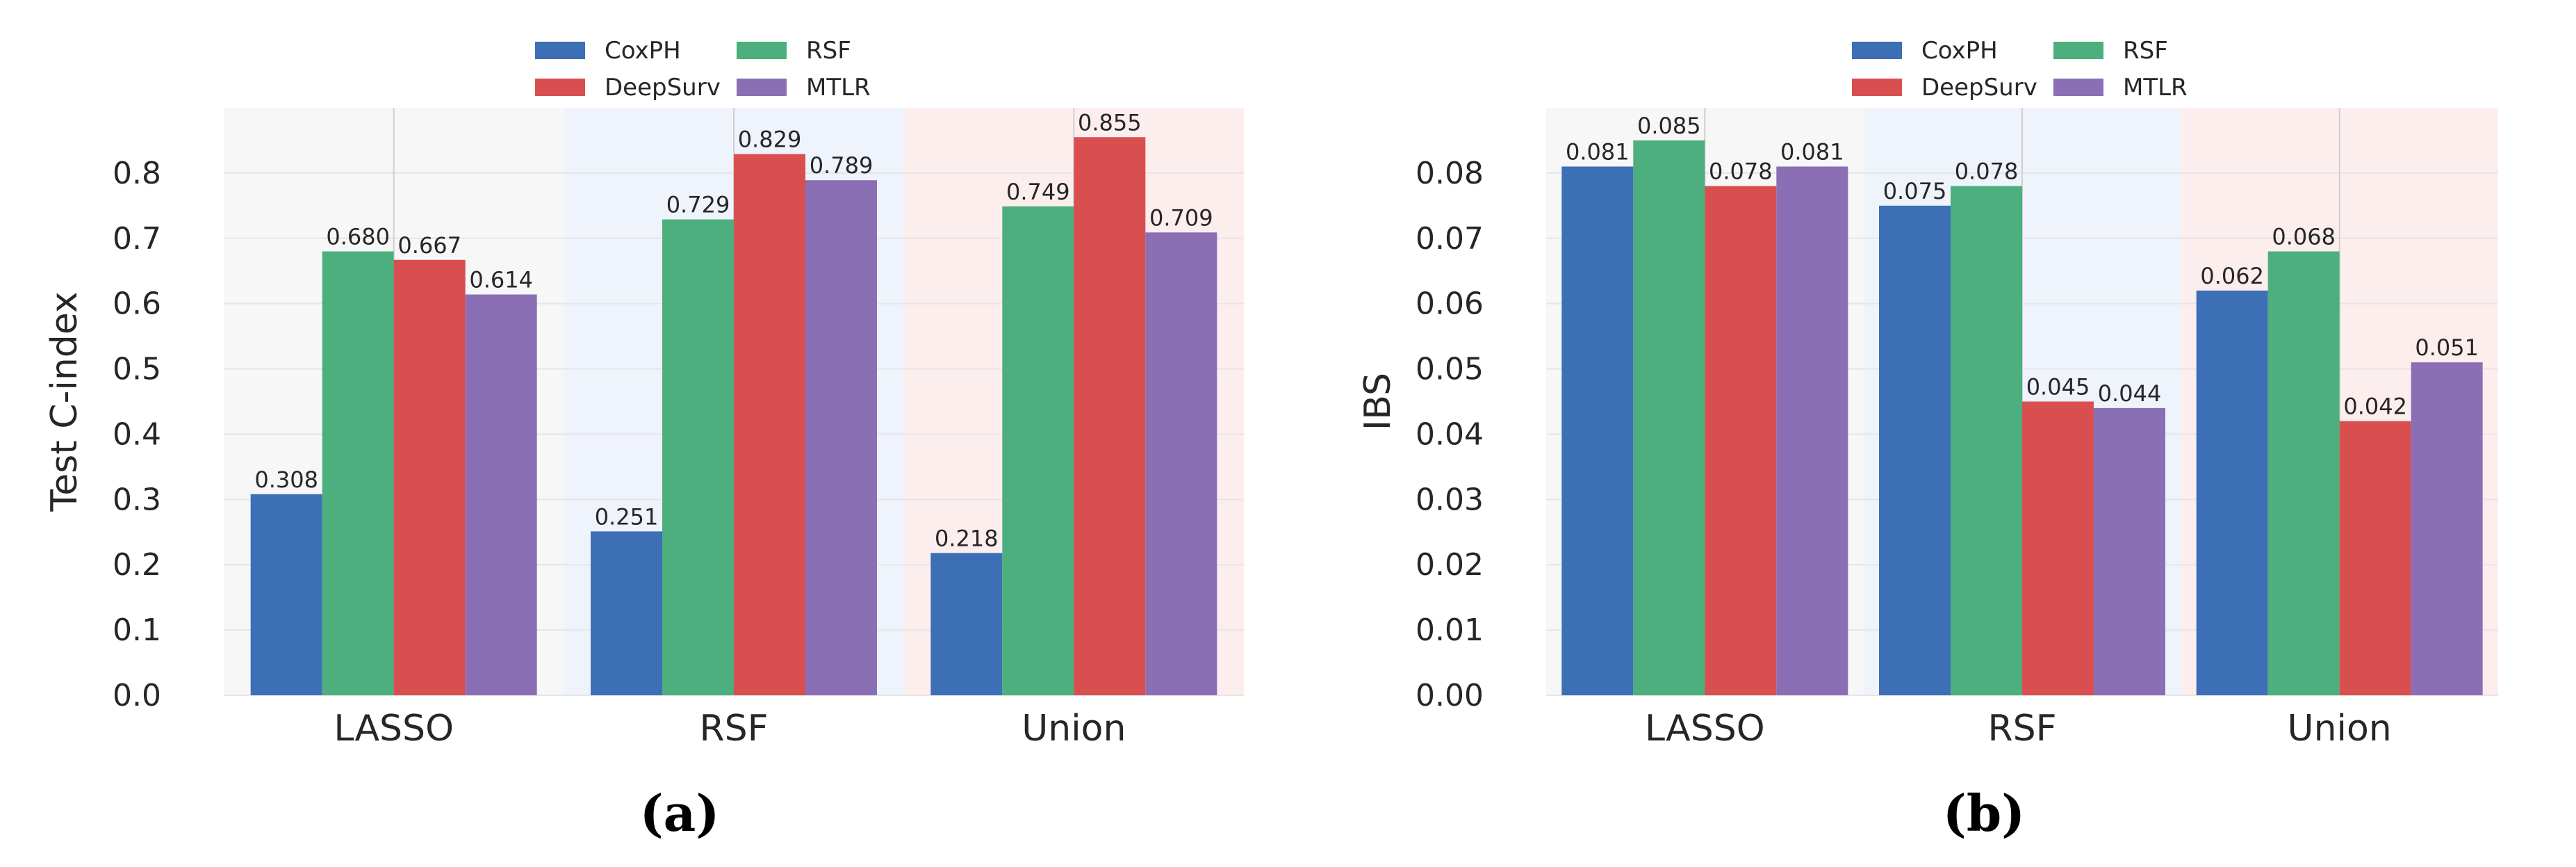 Image resolution: width=2576 pixels, height=867 pixels. What do you see at coordinates (137, 434) in the screenshot?
I see `y-tick-label: 0.4` at bounding box center [137, 434].